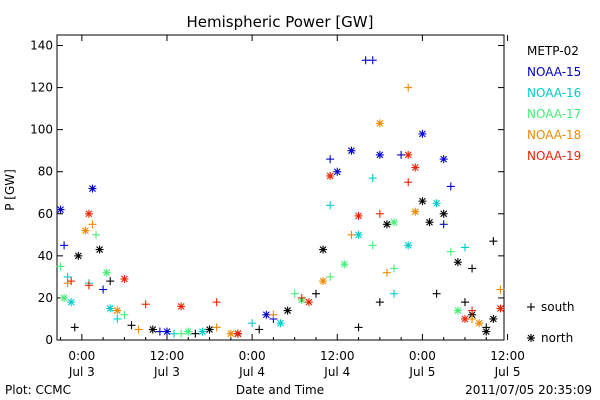  Describe the element at coordinates (45, 214) in the screenshot. I see `y-tick-label: 60` at that location.